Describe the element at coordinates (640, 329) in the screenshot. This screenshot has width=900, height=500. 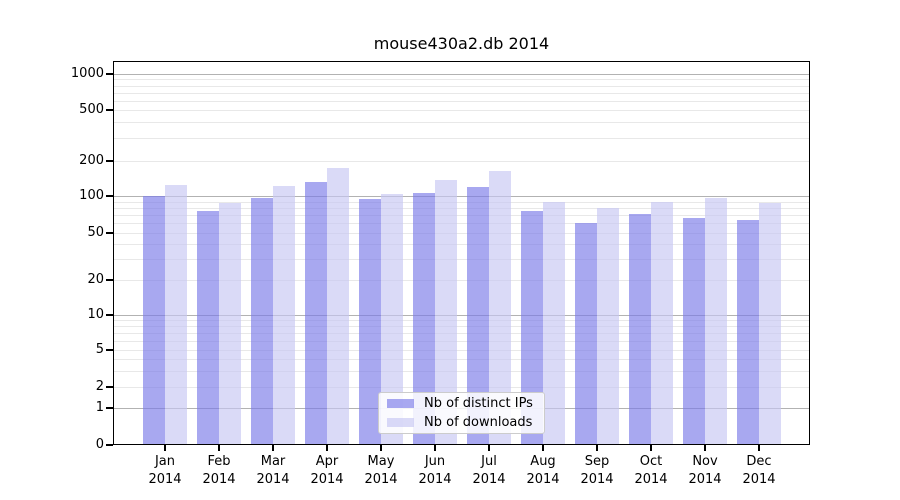
I see `bar-oct-distinct-ips` at that location.